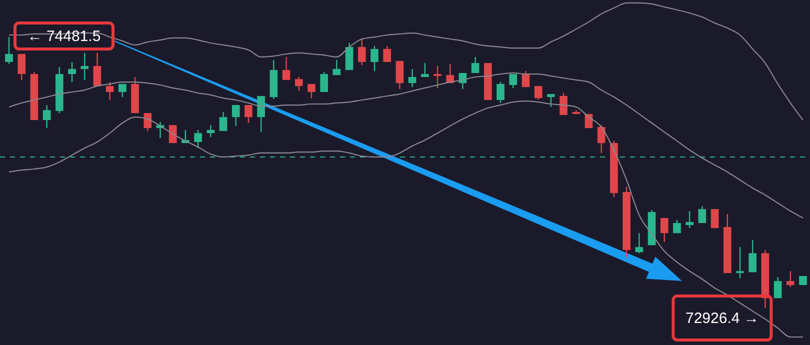 This screenshot has height=345, width=810. I want to click on text: 72926.4 →, so click(722, 318).